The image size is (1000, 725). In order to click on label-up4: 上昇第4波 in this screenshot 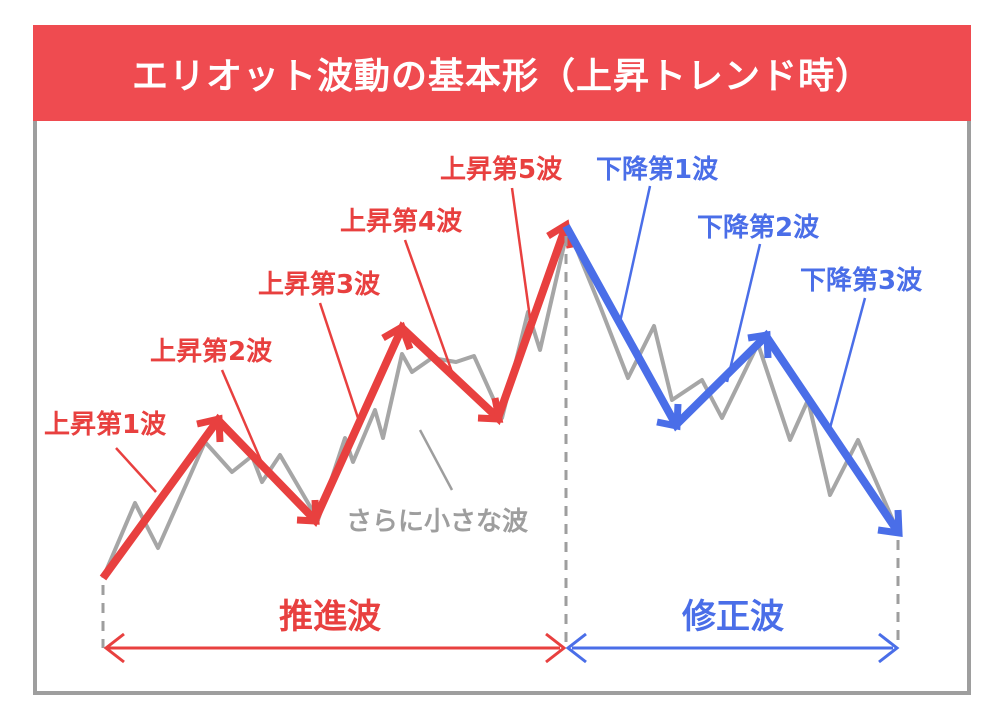, I will do `click(401, 221)`.